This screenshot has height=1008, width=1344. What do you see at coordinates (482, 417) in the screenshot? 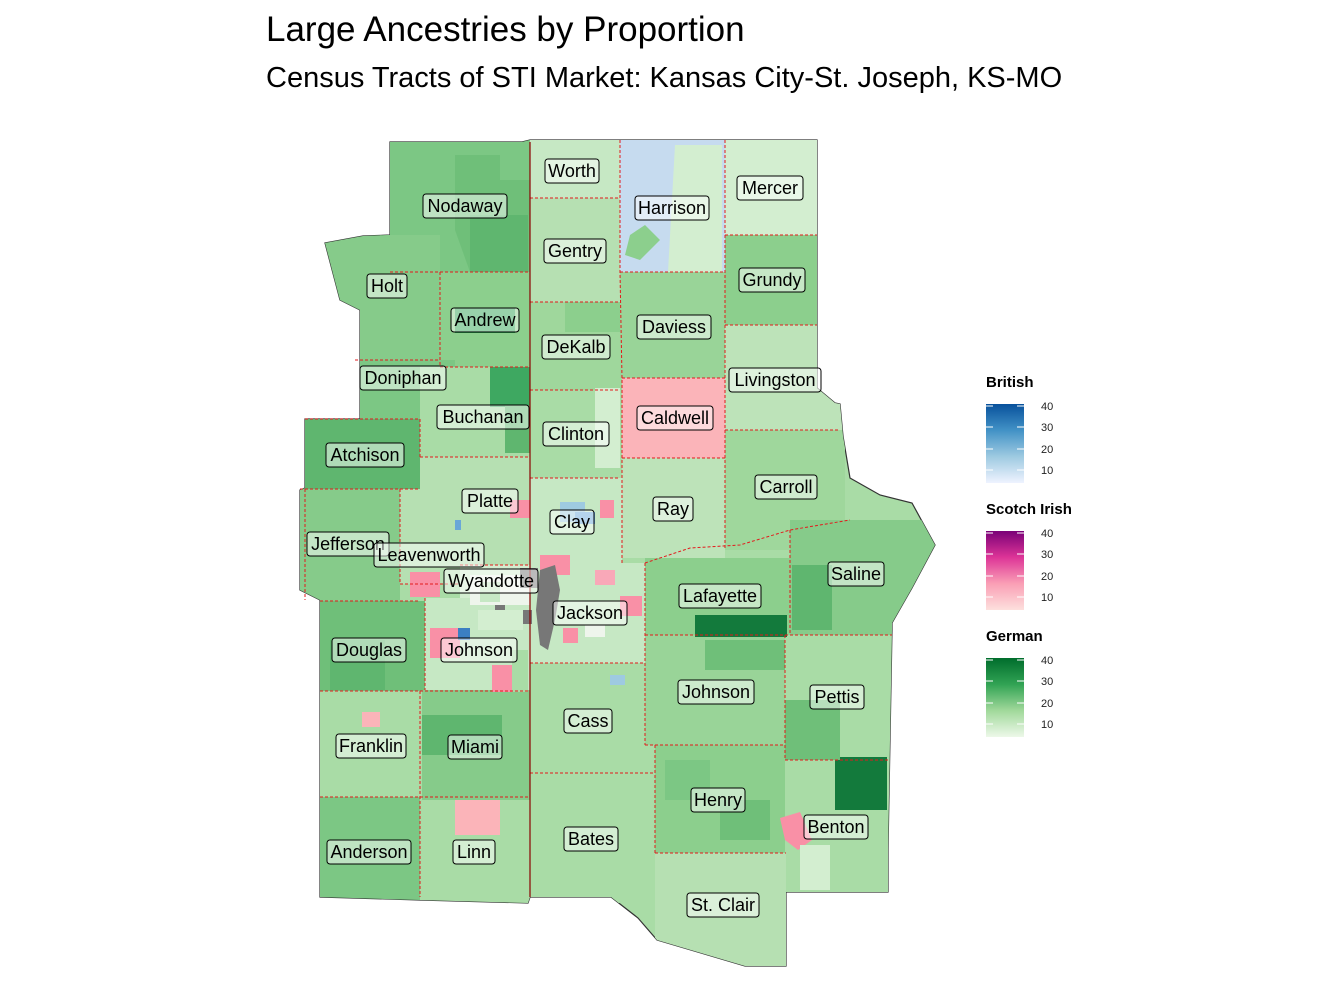
I see `county-name: Buchanan` at bounding box center [482, 417].